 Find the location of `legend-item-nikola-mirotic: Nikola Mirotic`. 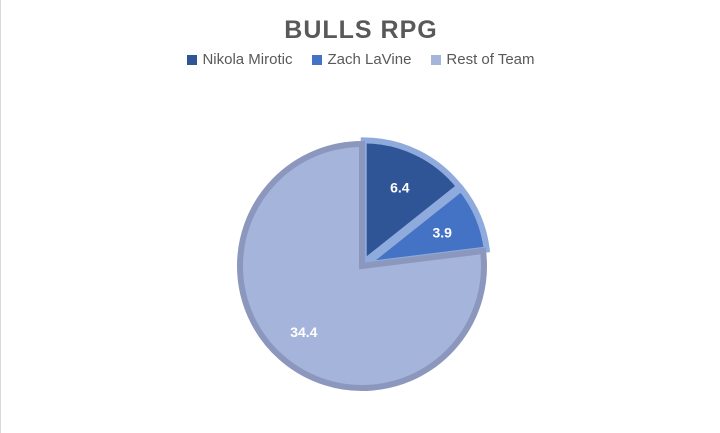

legend-item-nikola-mirotic: Nikola Mirotic is located at coordinates (239, 59).